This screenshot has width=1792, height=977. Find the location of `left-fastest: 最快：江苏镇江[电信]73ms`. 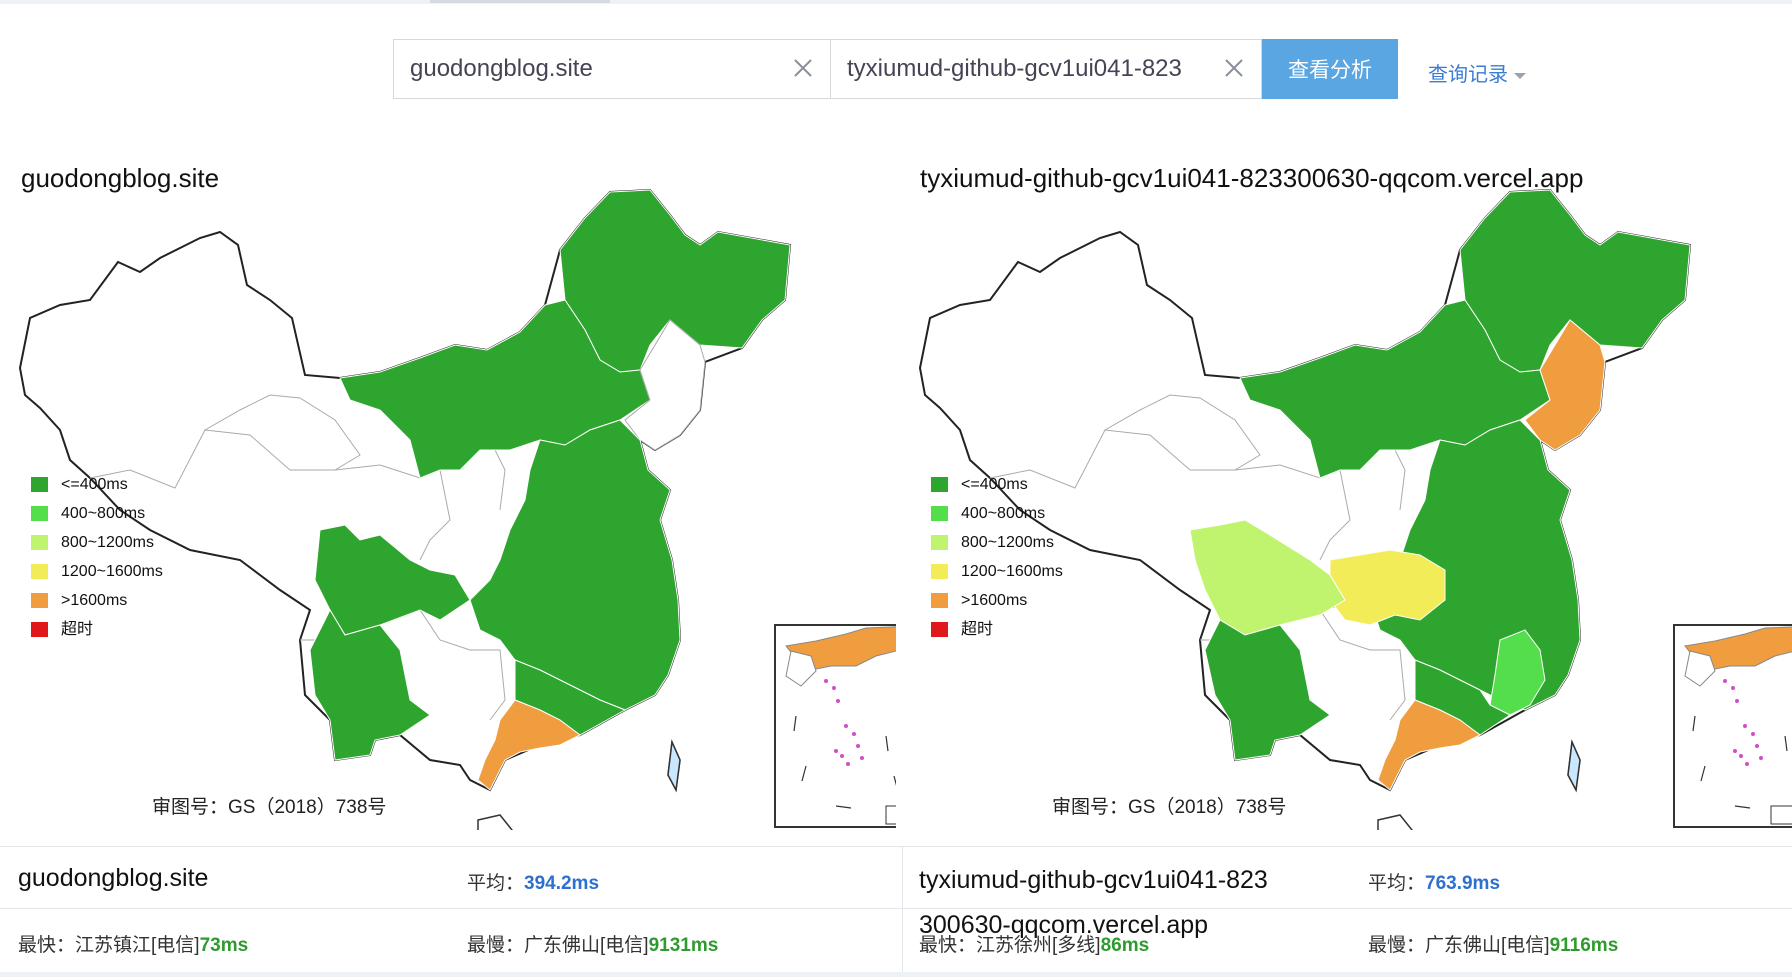

left-fastest: 最快：江苏镇江[电信]73ms is located at coordinates (133, 945).